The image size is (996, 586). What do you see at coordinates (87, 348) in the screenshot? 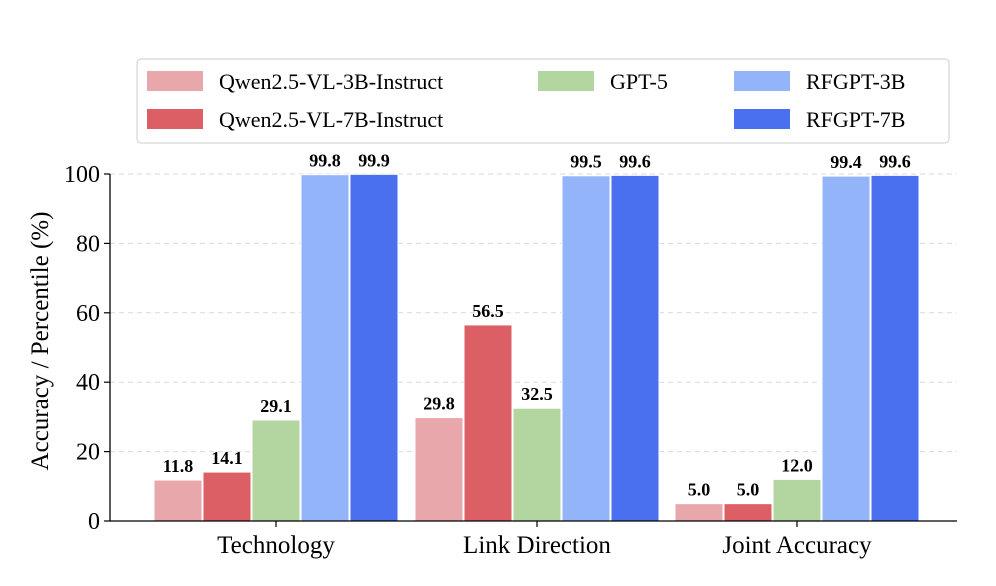
I see `y-ticks: 0 20 40 60 80 100` at bounding box center [87, 348].